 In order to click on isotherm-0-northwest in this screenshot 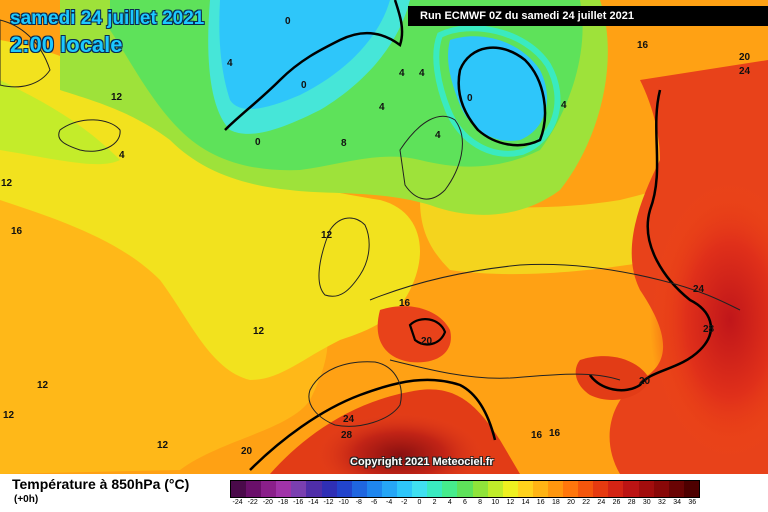, I will do `click(314, 65)`.